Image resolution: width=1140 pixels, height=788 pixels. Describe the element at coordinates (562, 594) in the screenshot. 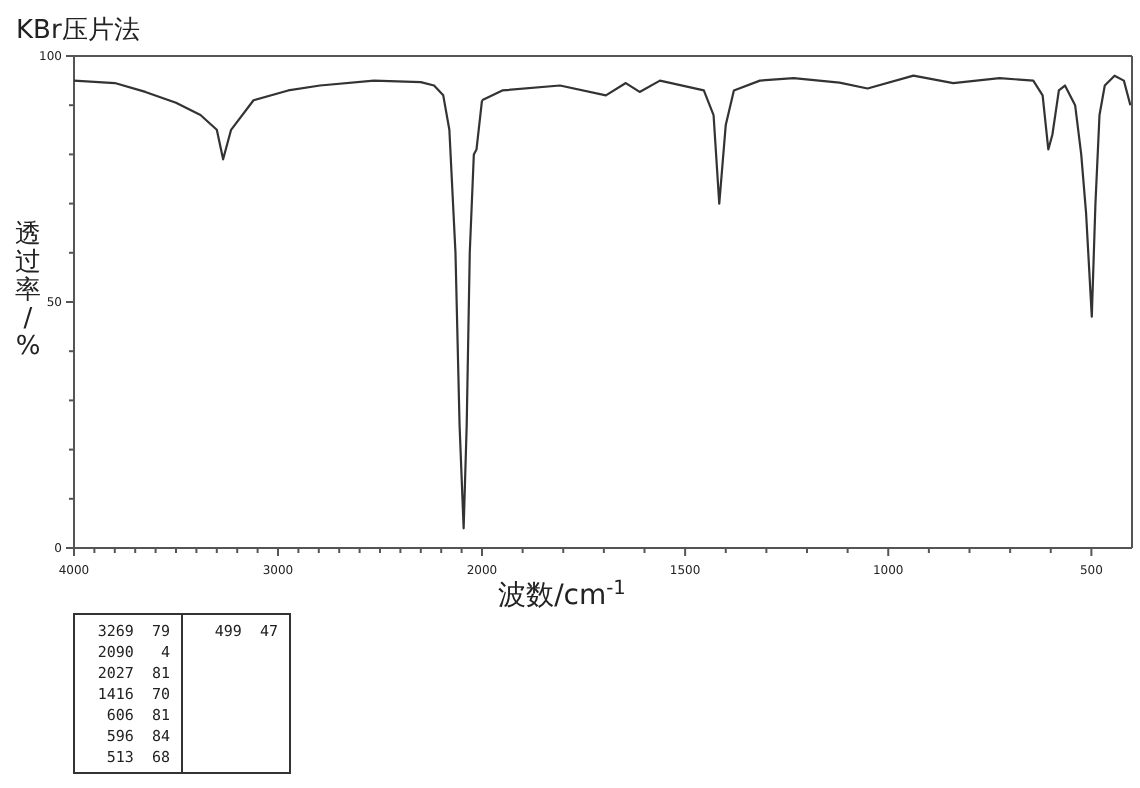

I see `x-axis-title: 波数/cm$^{-1}$` at that location.